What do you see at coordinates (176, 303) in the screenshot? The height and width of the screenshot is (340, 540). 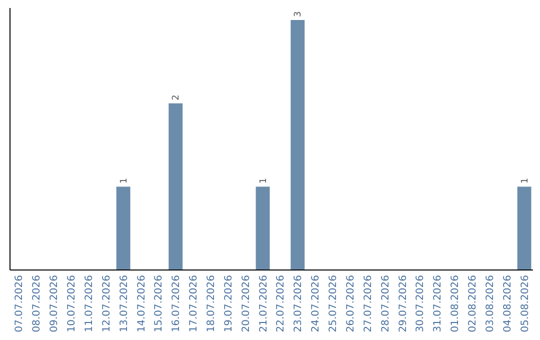 I see `x-tick-label: 16.07.2026` at bounding box center [176, 303].